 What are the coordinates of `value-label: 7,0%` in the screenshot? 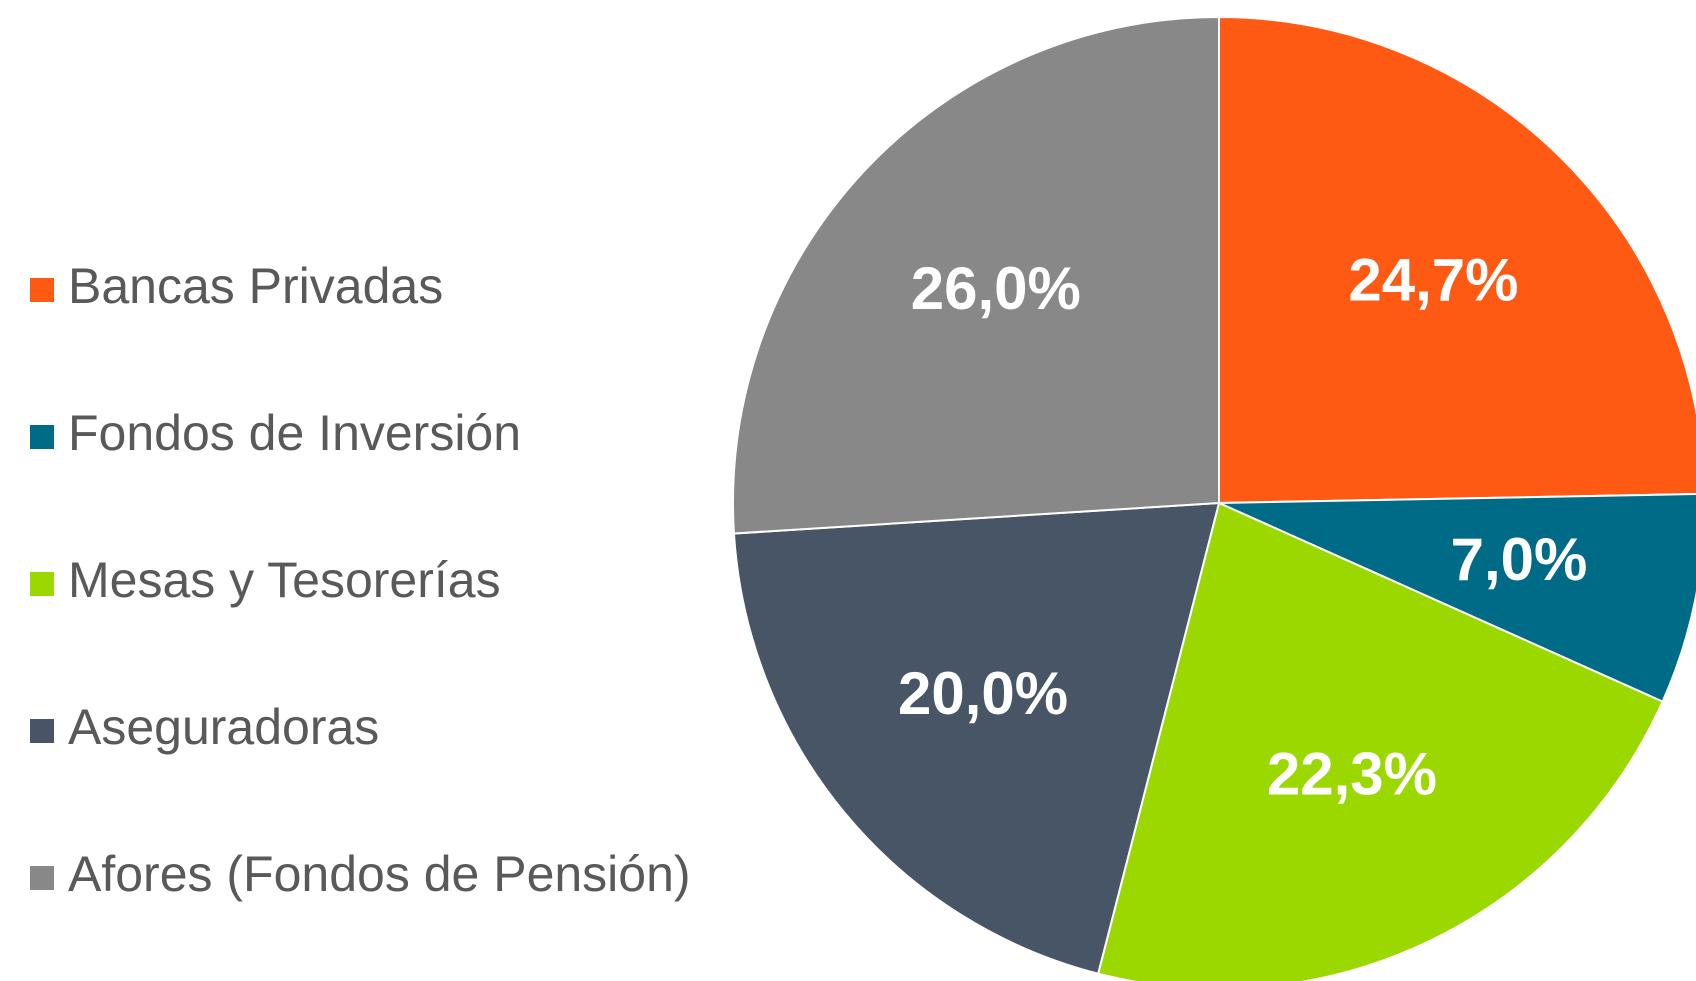 It's located at (1519, 559).